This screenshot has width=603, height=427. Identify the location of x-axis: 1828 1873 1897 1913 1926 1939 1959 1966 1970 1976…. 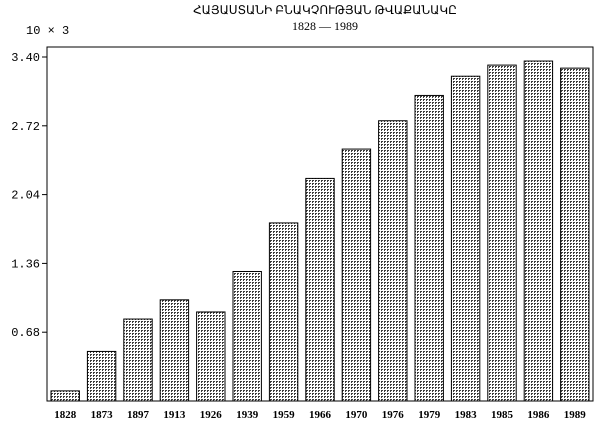
(320, 415).